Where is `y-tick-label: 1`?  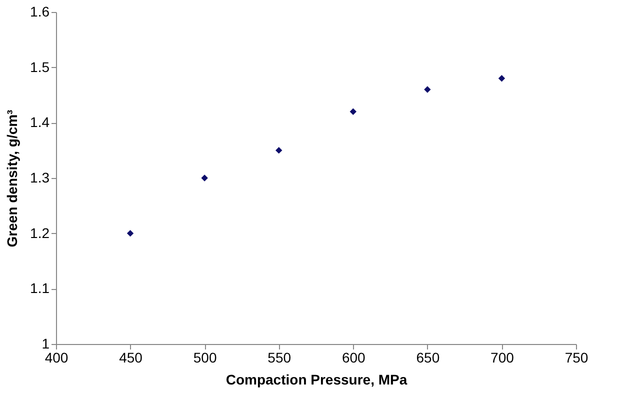 y-tick-label: 1 is located at coordinates (46, 344).